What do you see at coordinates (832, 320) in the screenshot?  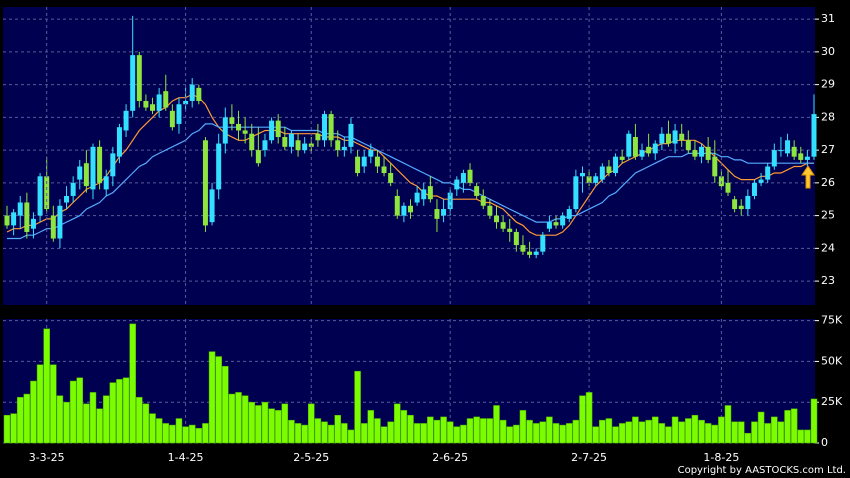 I see `y-tick-label: 75K` at bounding box center [832, 320].